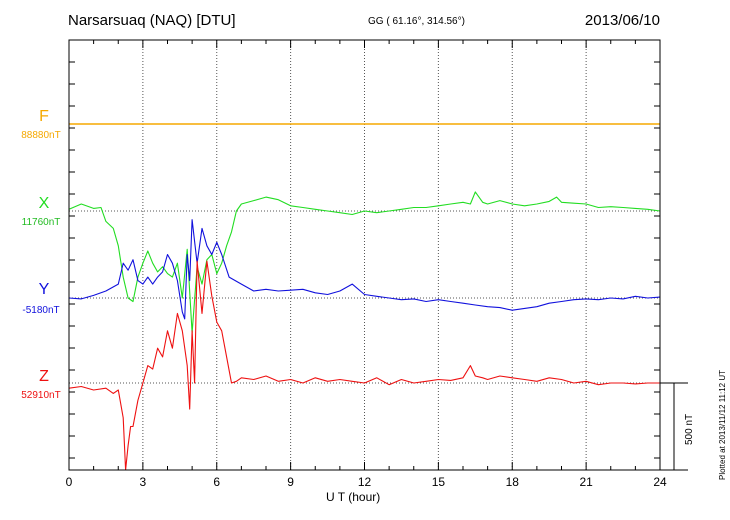  Describe the element at coordinates (41, 135) in the screenshot. I see `baseline-value-f: 88880nT` at that location.